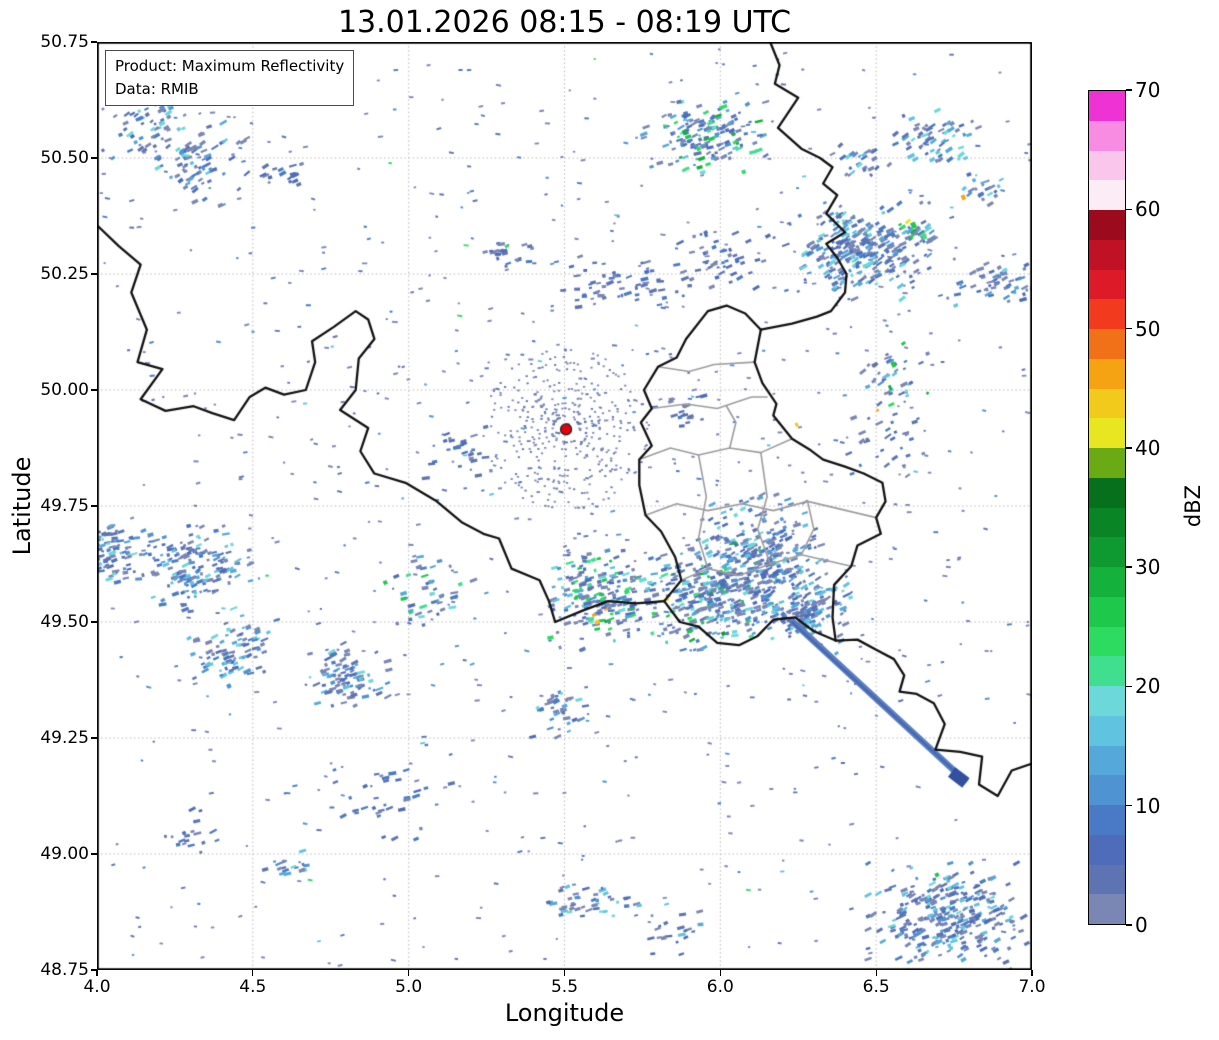 The height and width of the screenshot is (1040, 1219). What do you see at coordinates (1141, 925) in the screenshot?
I see `colorbar-tick-label: 0` at bounding box center [1141, 925].